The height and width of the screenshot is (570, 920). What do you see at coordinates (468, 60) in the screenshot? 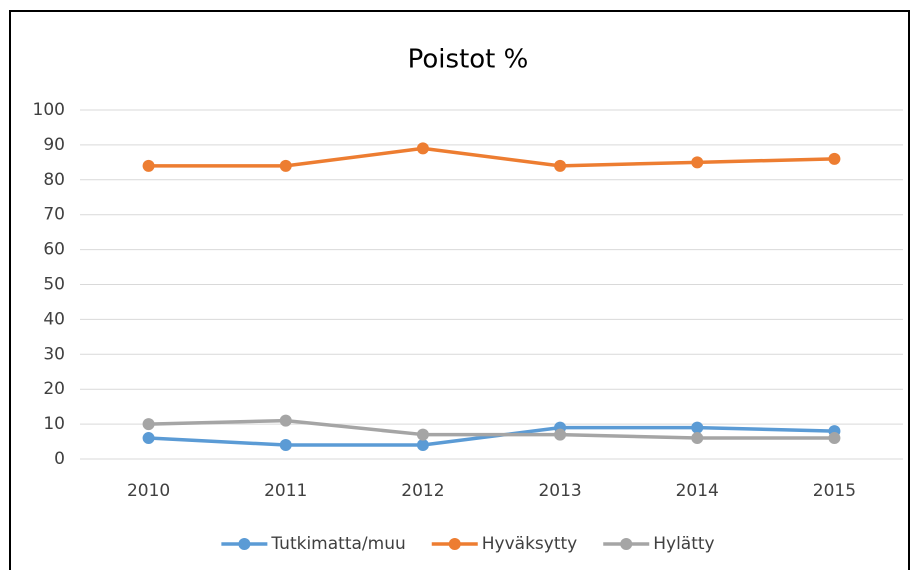
I see `chart-title: Poistot %` at bounding box center [468, 60].